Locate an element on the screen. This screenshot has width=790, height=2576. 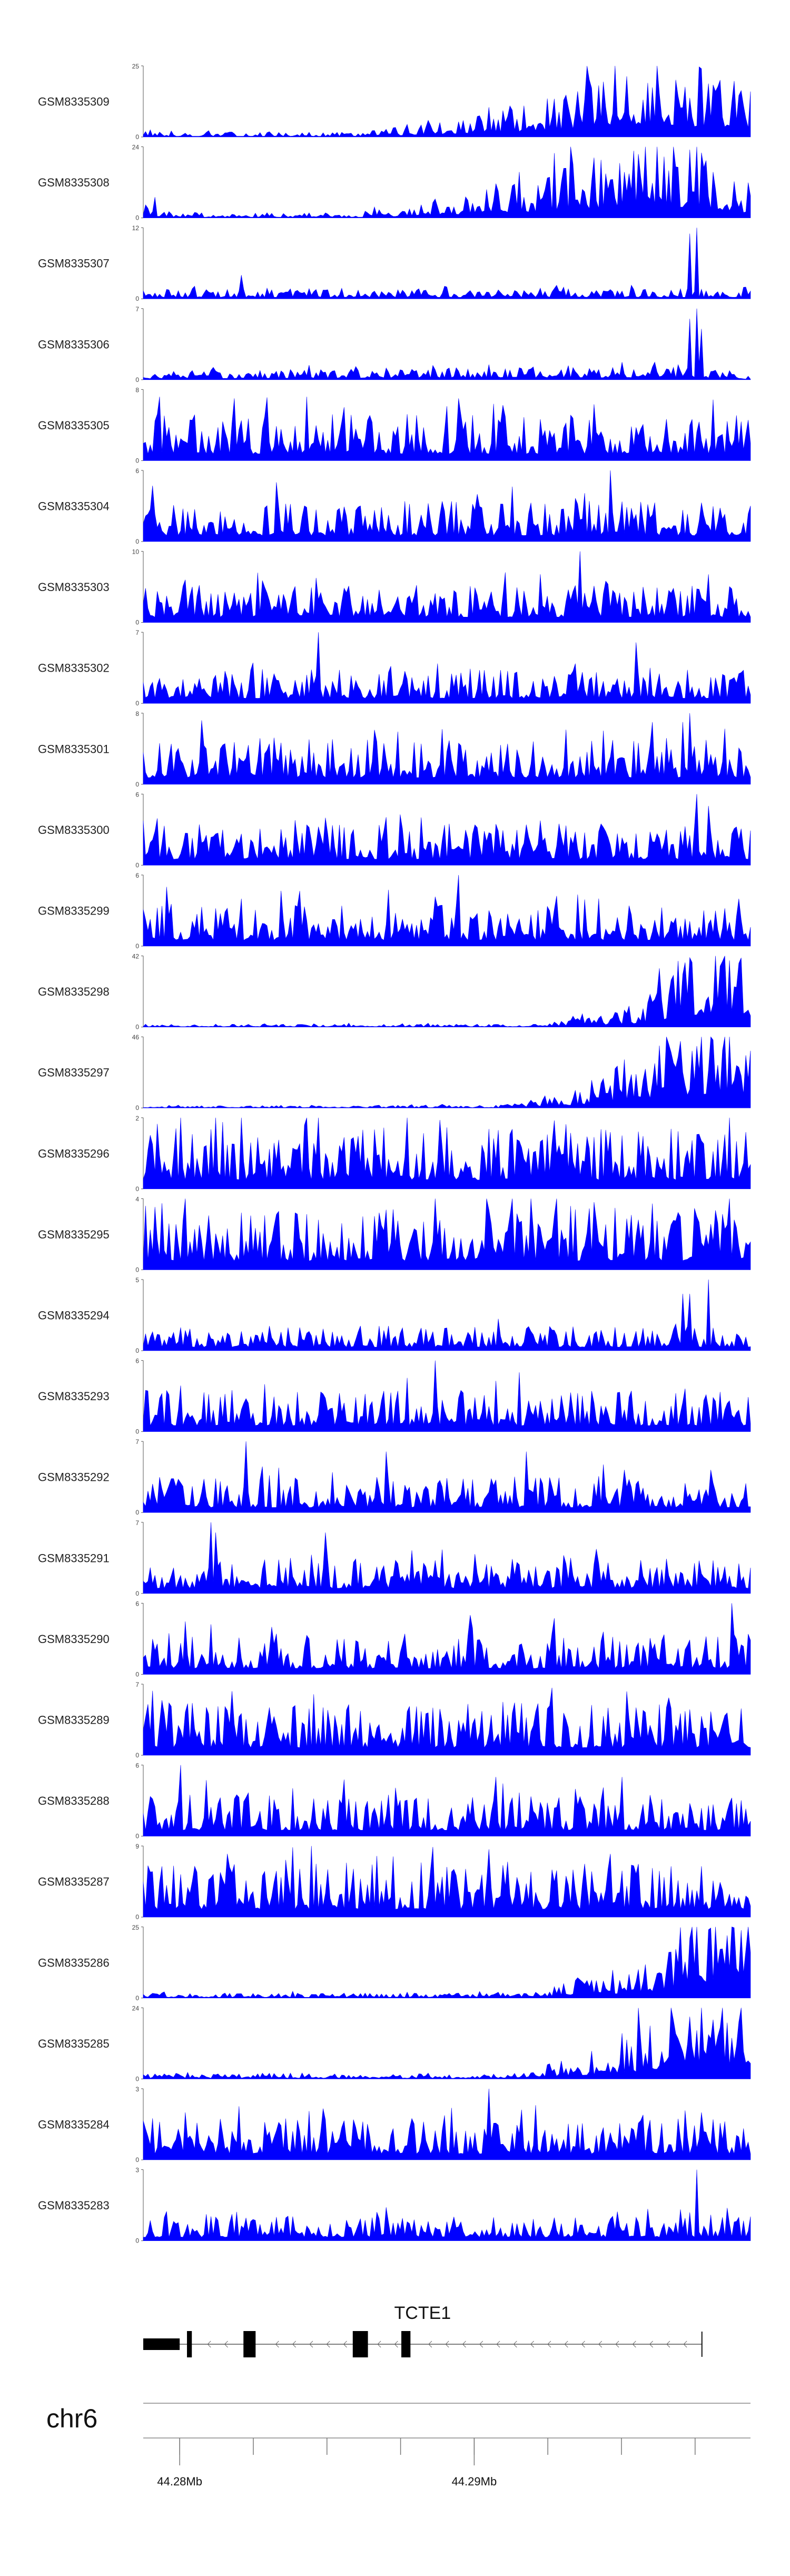
gene-name-label: TCTE1 is located at coordinates (422, 2313).